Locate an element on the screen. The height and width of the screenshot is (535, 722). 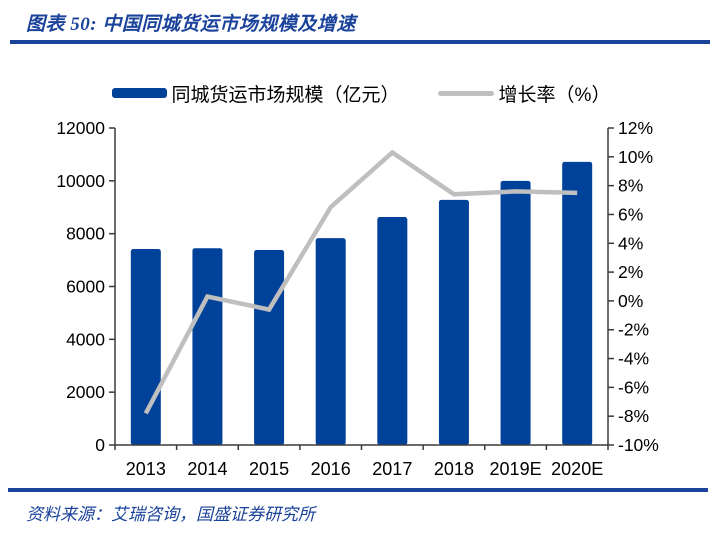
source-note: 资料来源：艾瑞咨询，国盛证券研究所 is located at coordinates (170, 514).